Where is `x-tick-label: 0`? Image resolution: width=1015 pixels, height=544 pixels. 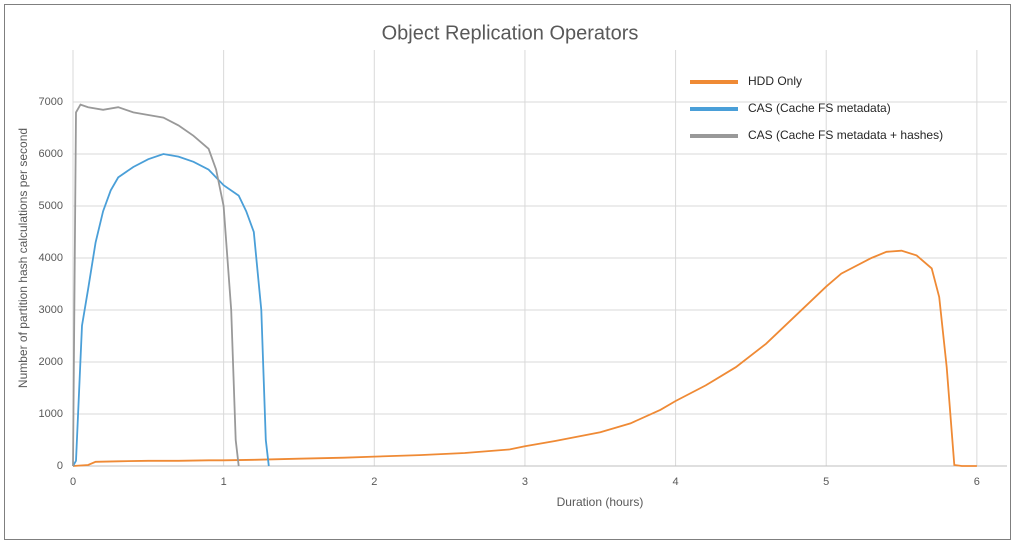 x-tick-label: 0 is located at coordinates (73, 482).